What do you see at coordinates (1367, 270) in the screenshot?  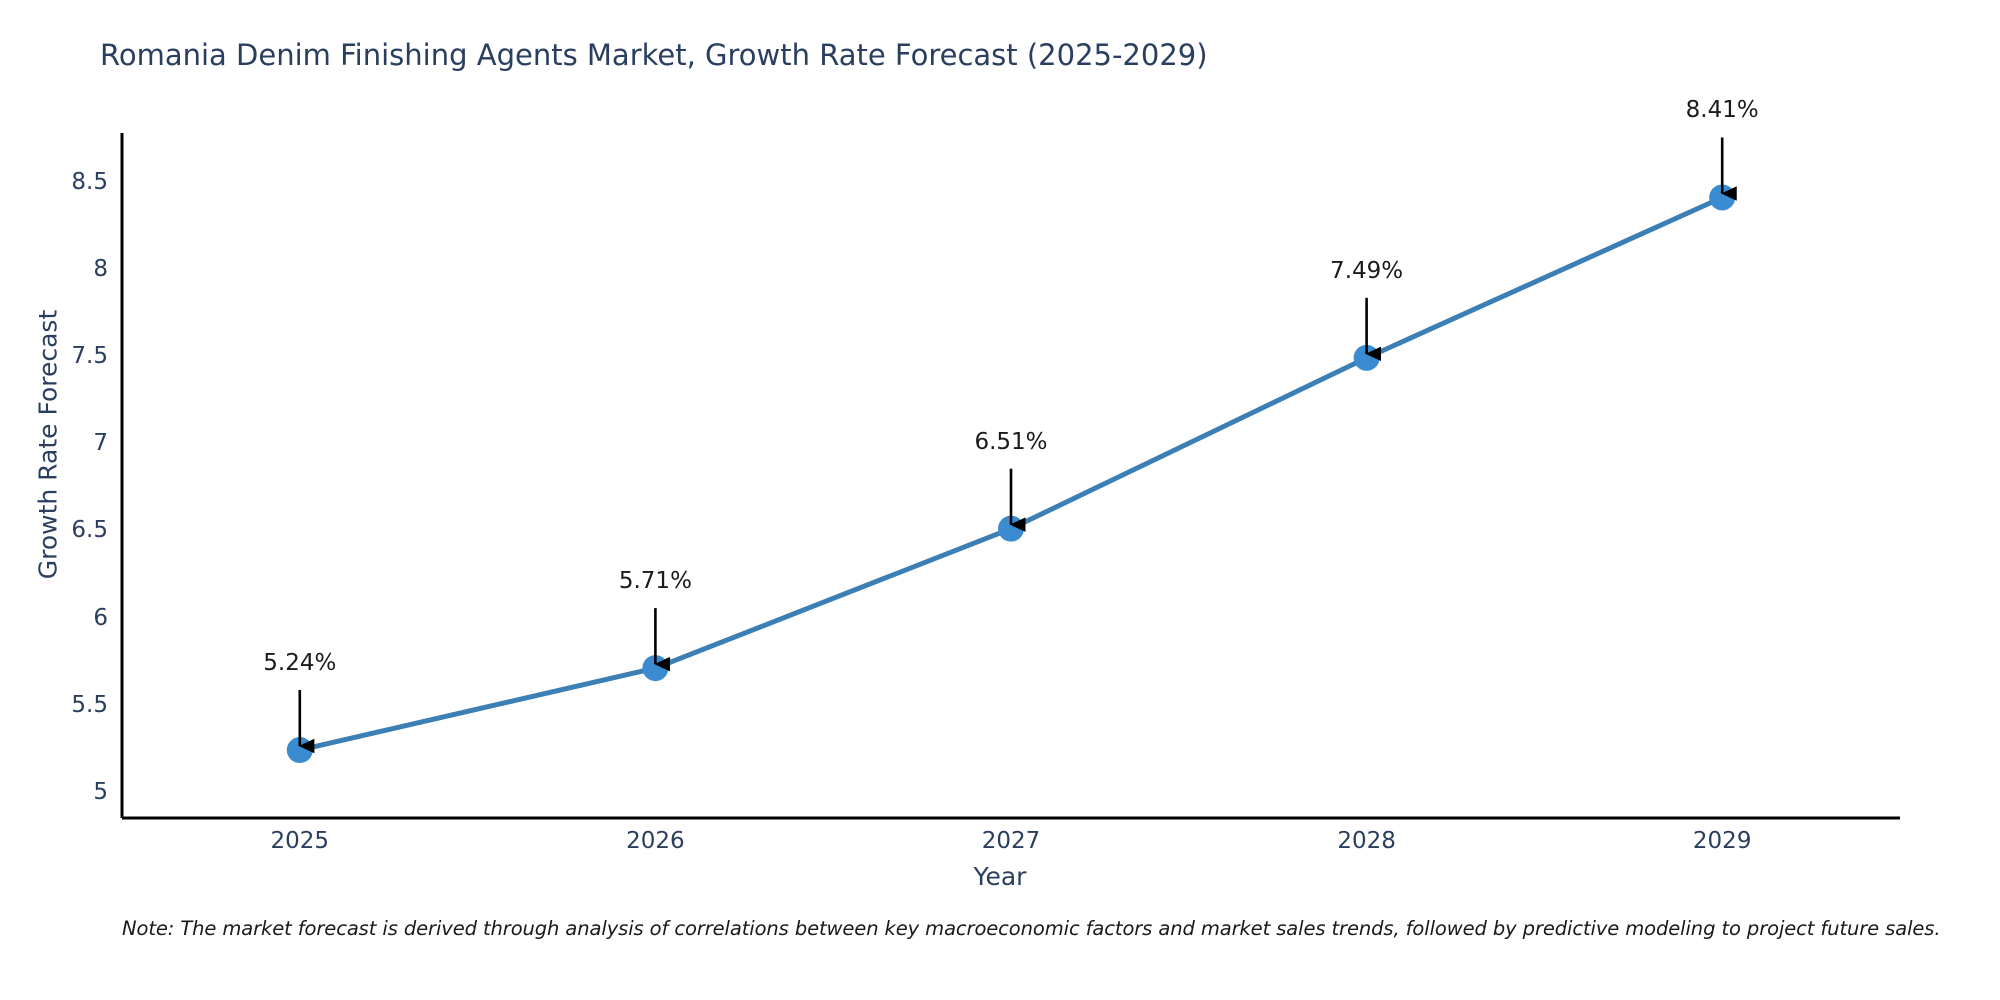 I see `data-point-label: 7.49%` at bounding box center [1367, 270].